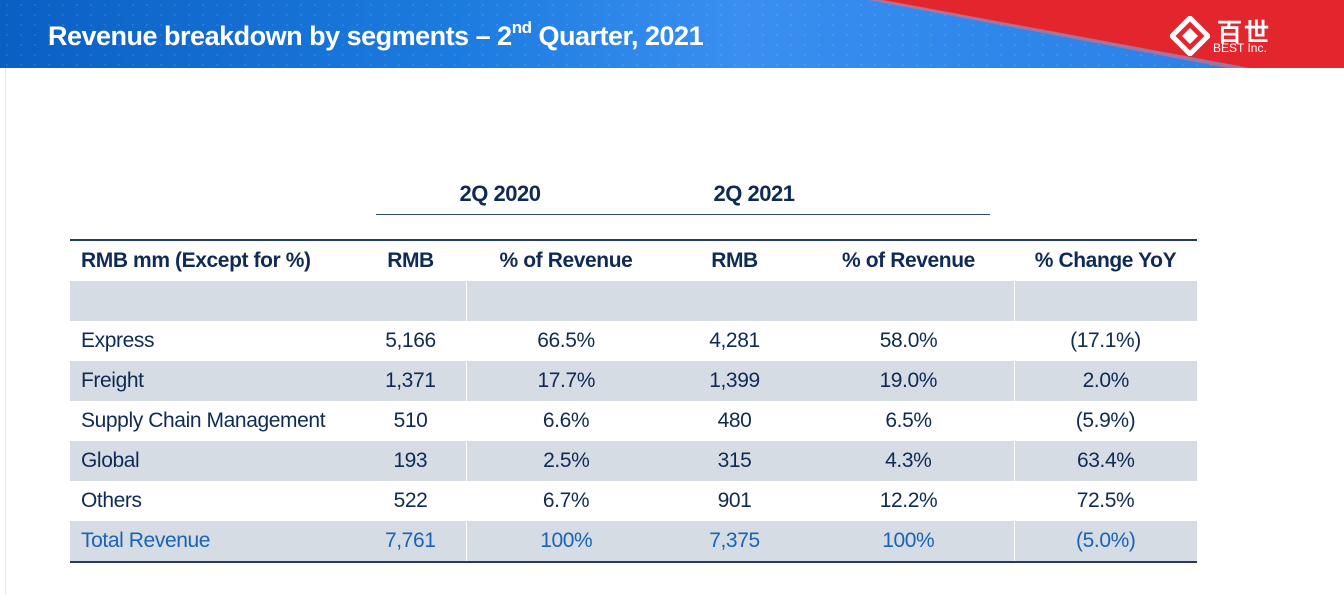 The height and width of the screenshot is (595, 1344). Describe the element at coordinates (500, 193) in the screenshot. I see `period-label-2q2020: 2Q 2020` at that location.